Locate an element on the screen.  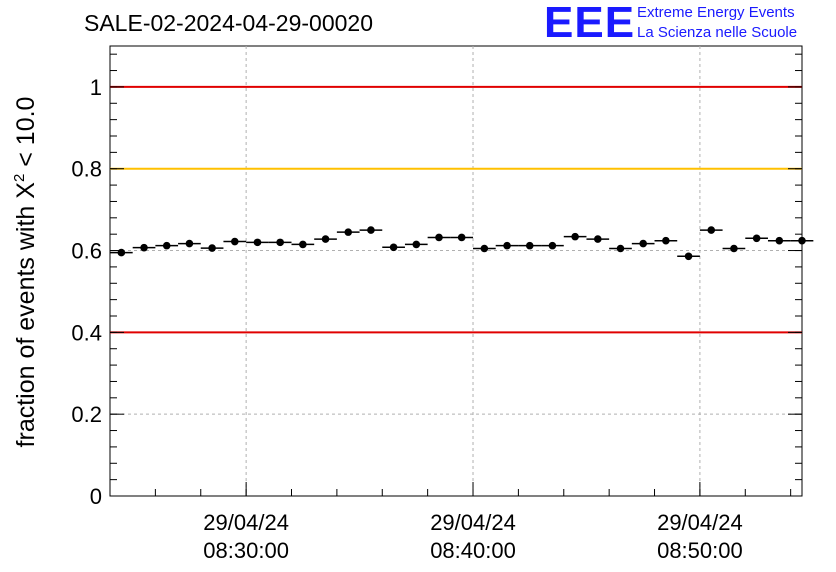
y-axis-label: fraction of events with X2 < 10.0 is located at coordinates (25, 272).